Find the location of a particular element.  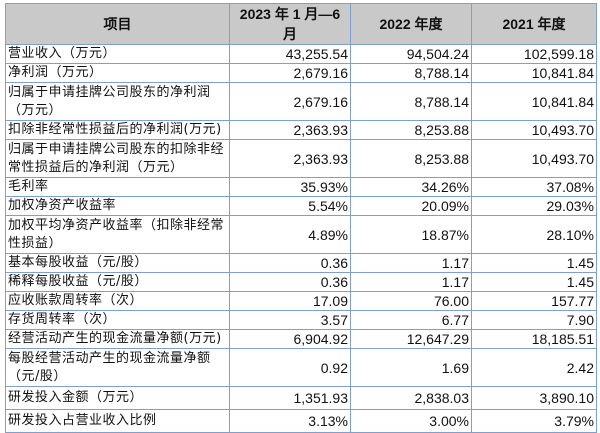

row-label: 研发投入占营业收入比例 is located at coordinates (117, 421).